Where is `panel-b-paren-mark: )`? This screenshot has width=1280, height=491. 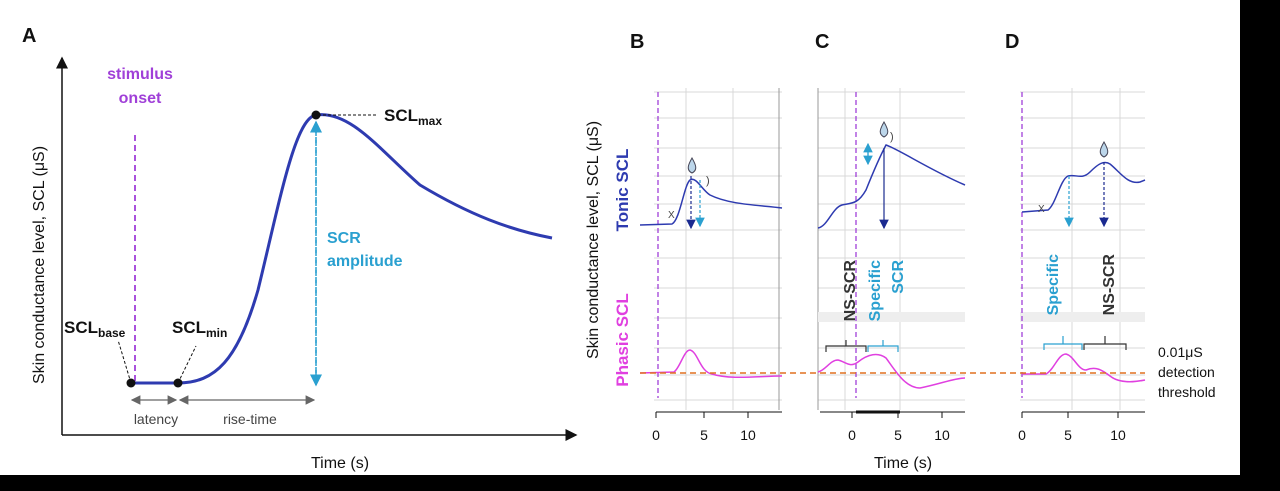
panel-b-paren-mark: ) is located at coordinates (708, 181).